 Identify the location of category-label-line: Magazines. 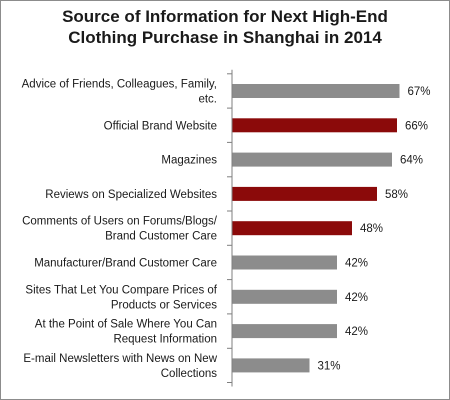
(189, 161).